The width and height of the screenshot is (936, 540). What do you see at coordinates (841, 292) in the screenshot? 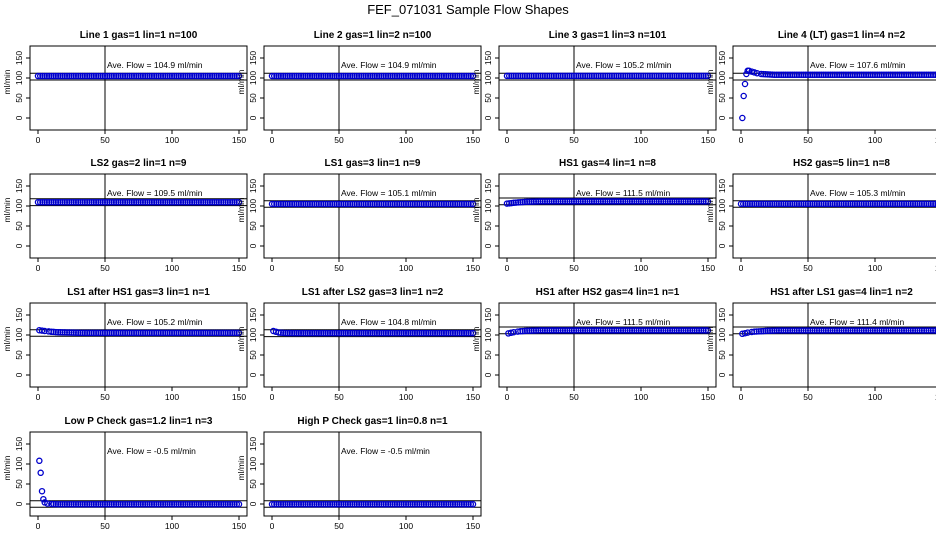
I see `chart-title: HS1 after LS1 gas=4 lin=1 n=2` at bounding box center [841, 292].